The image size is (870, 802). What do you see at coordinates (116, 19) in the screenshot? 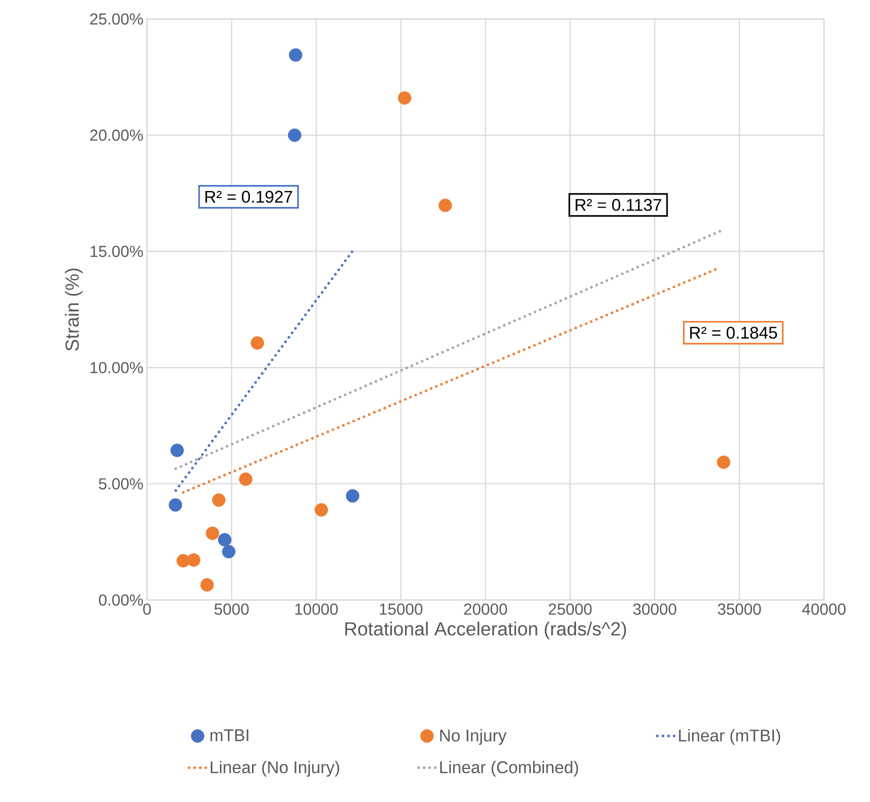
I see `y-tick-label: 25.00%` at bounding box center [116, 19].